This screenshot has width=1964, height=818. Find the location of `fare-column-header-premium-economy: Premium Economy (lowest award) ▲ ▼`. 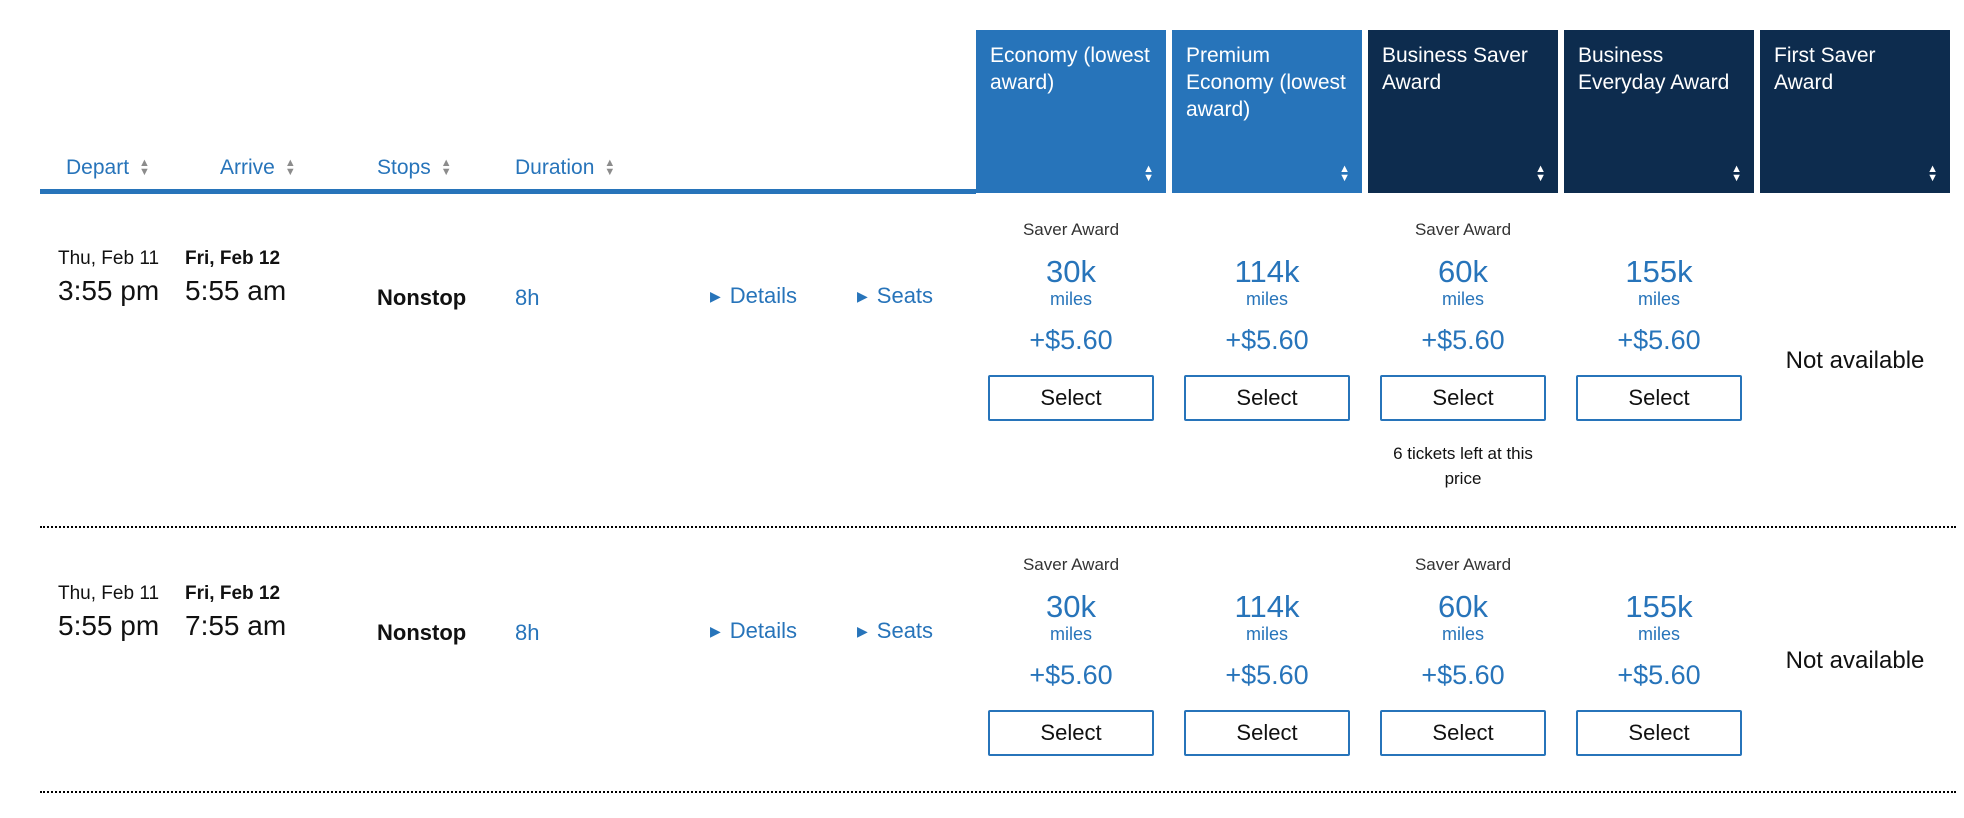

fare-column-header-premium-economy: Premium Economy (lowest award) ▲ ▼ is located at coordinates (1267, 111).